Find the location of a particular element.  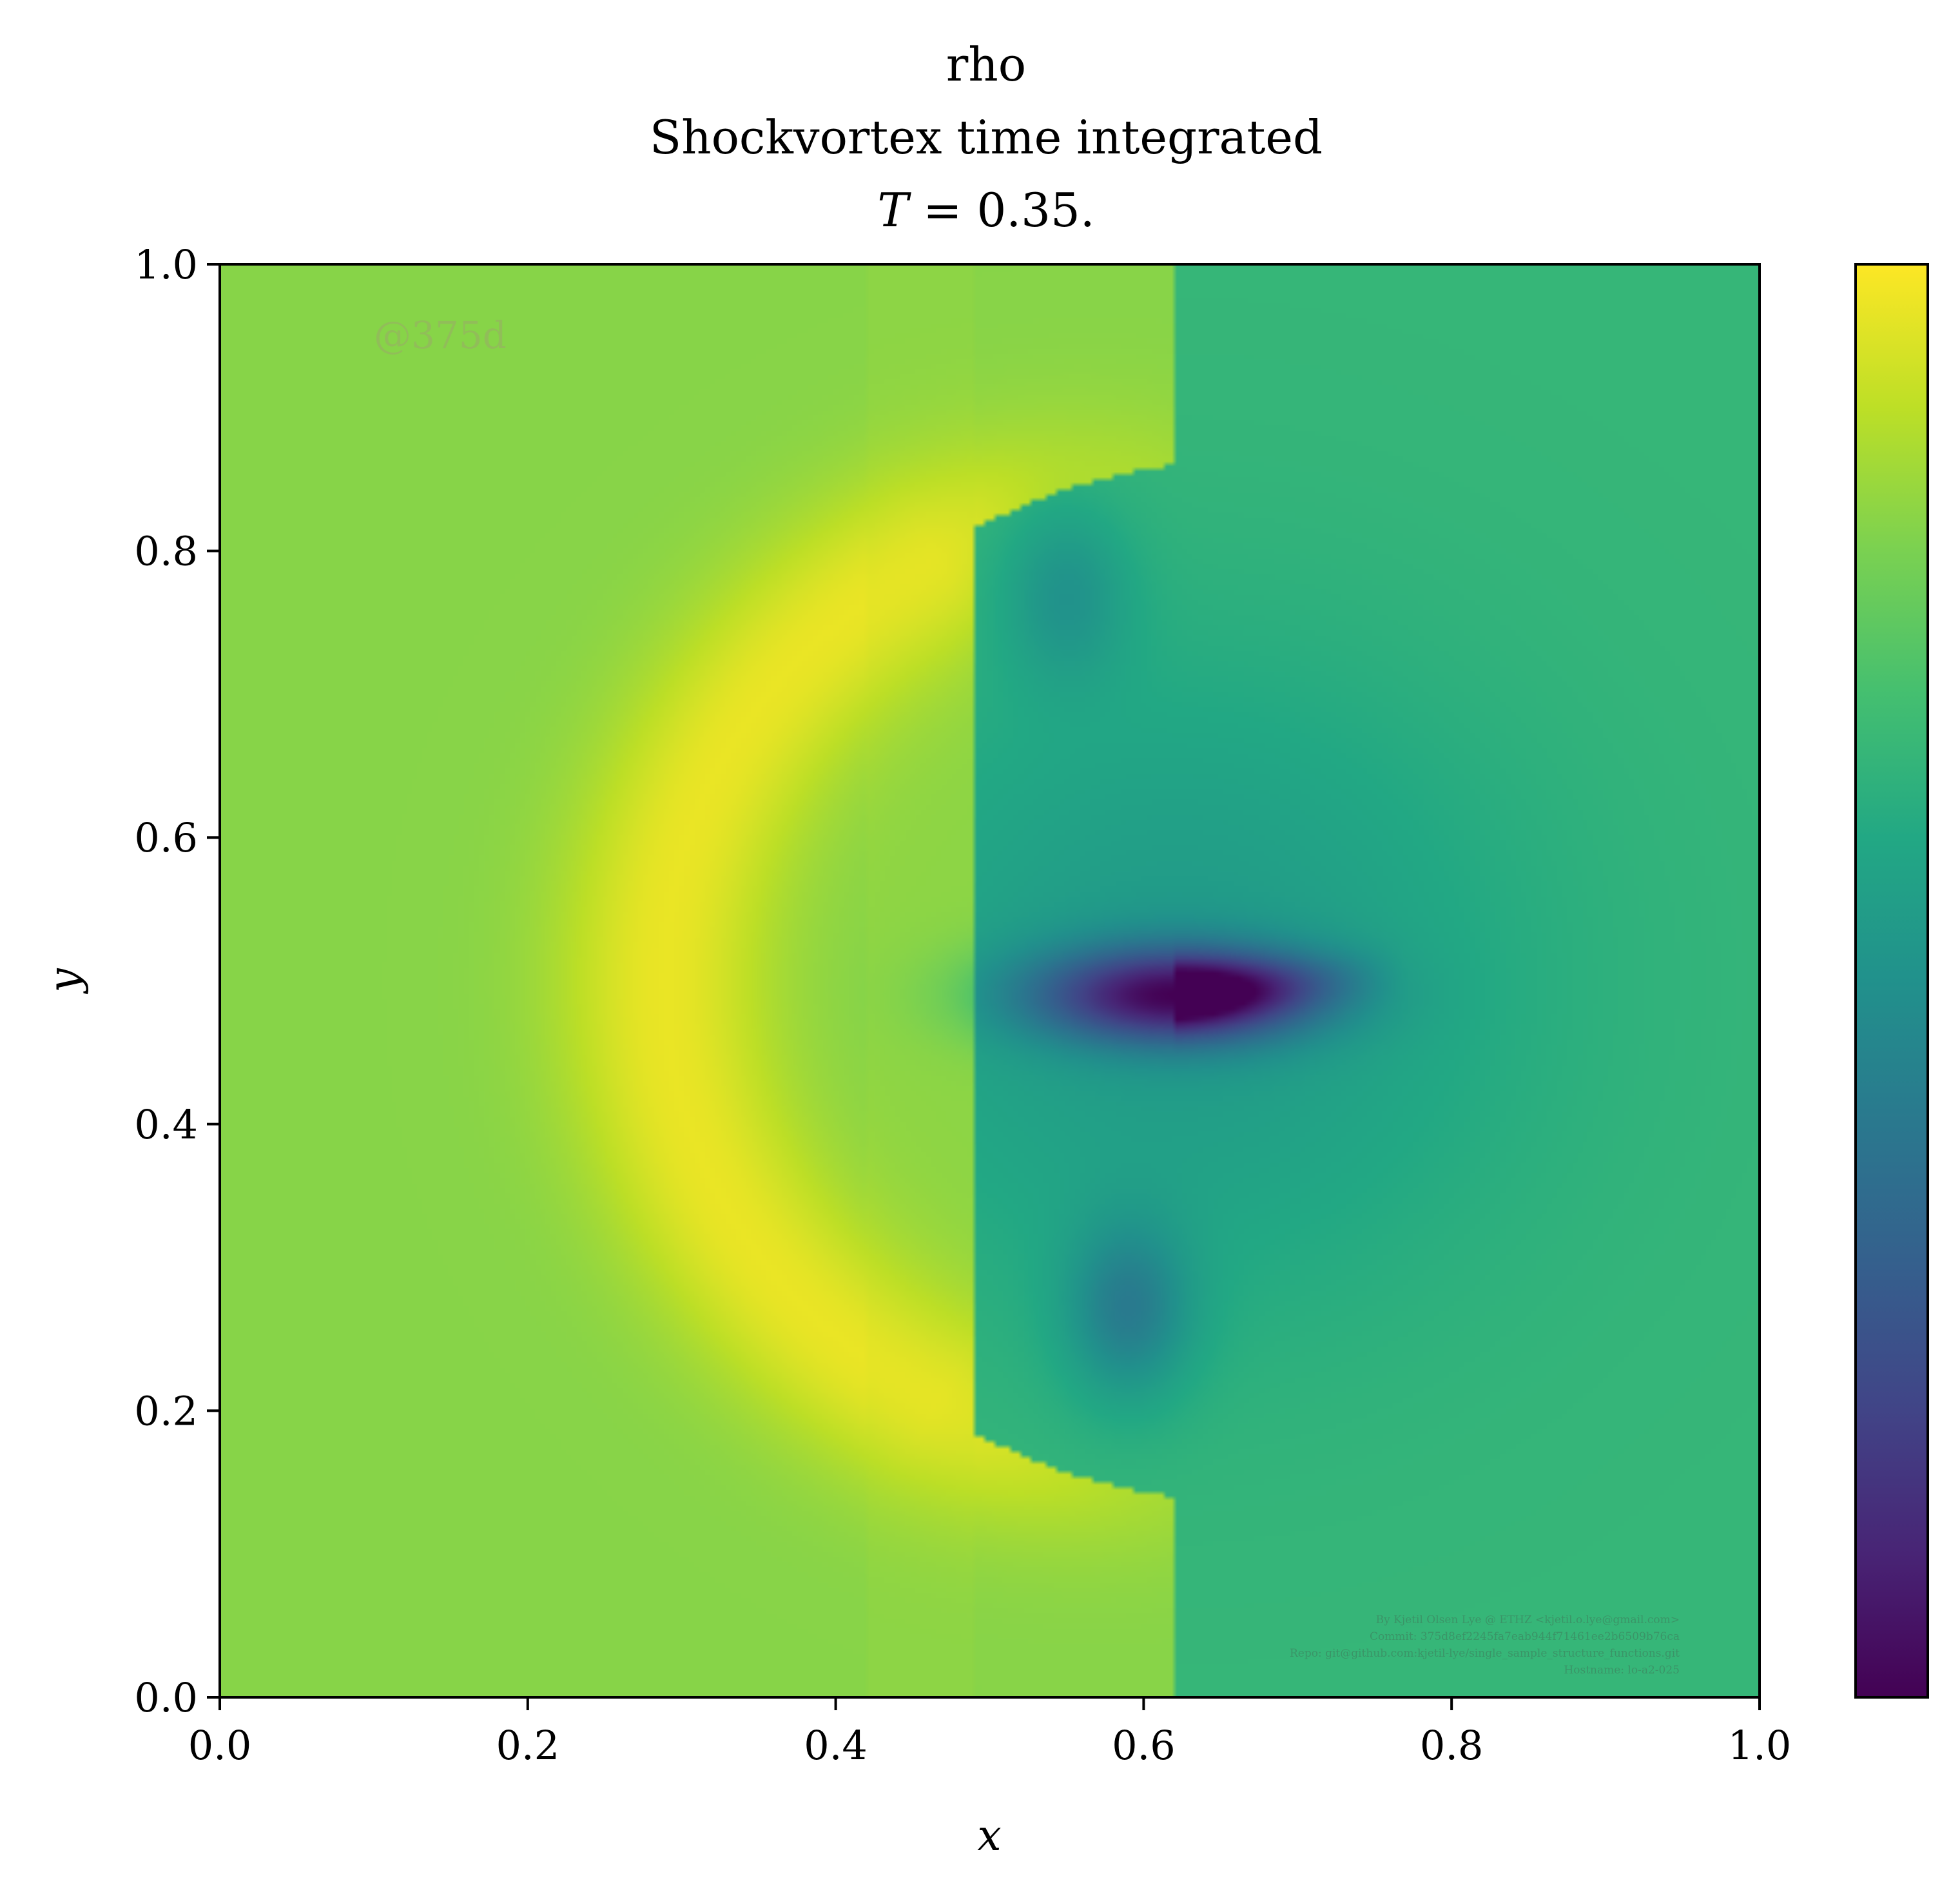

y-tick-label: 0.4 is located at coordinates (166, 1124).